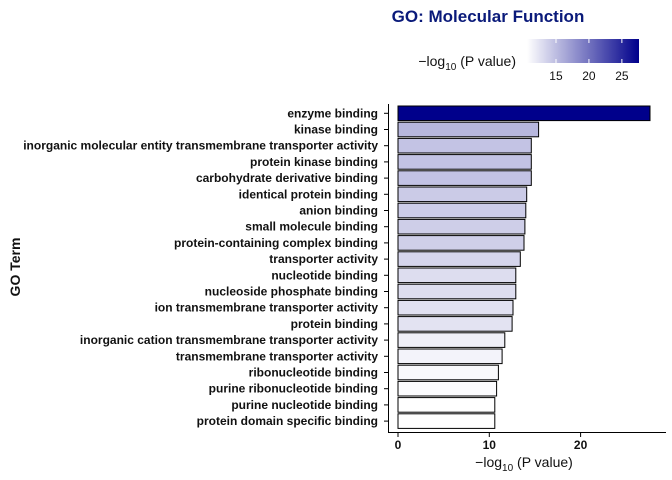  What do you see at coordinates (589, 76) in the screenshot?
I see `legend-tick-label-1: 20` at bounding box center [589, 76].